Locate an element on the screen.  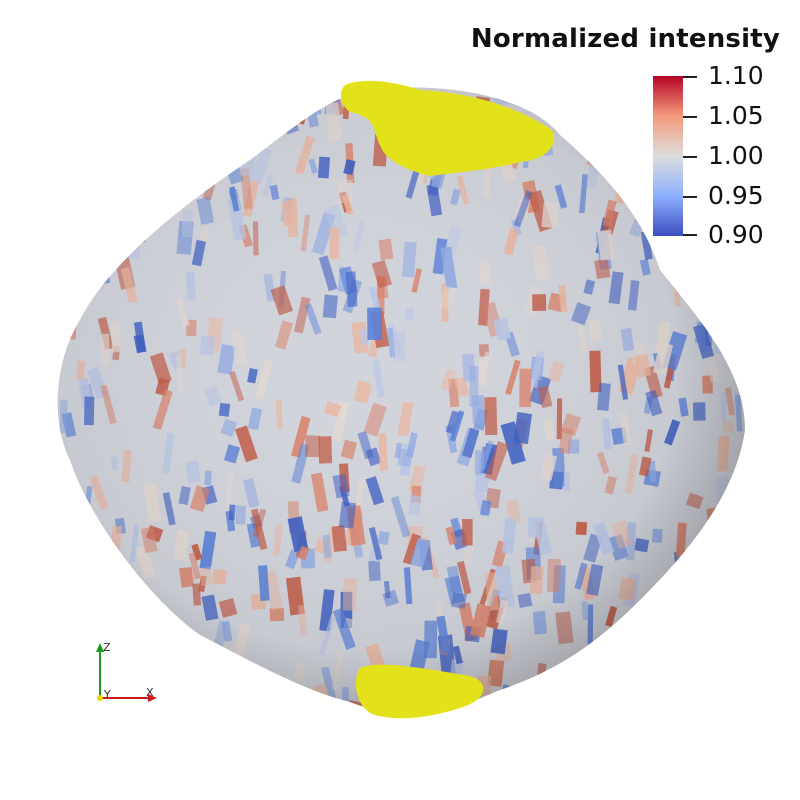
colorbar-tick-label: 0.90 is located at coordinates (736, 234).